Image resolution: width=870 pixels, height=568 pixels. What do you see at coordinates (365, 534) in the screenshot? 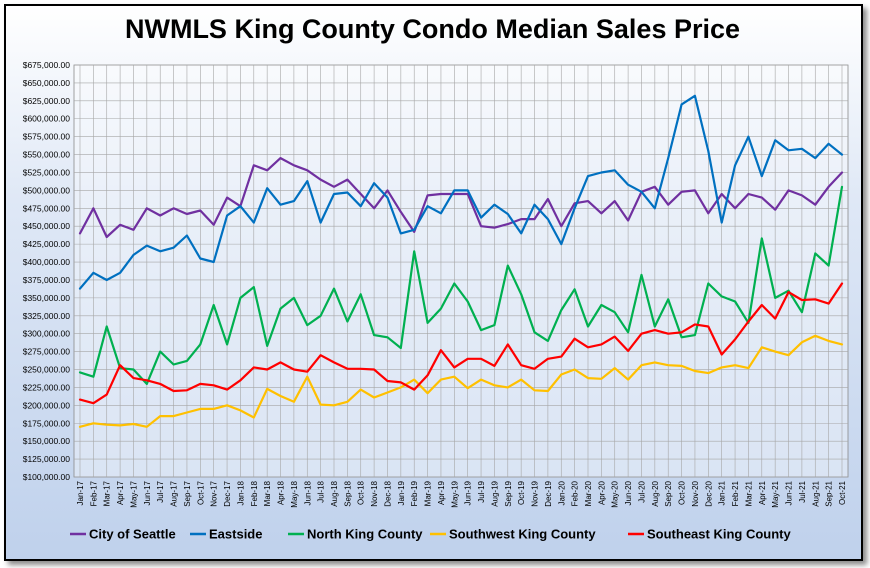
I see `legend-label-north-king-county: North King County` at bounding box center [365, 534].